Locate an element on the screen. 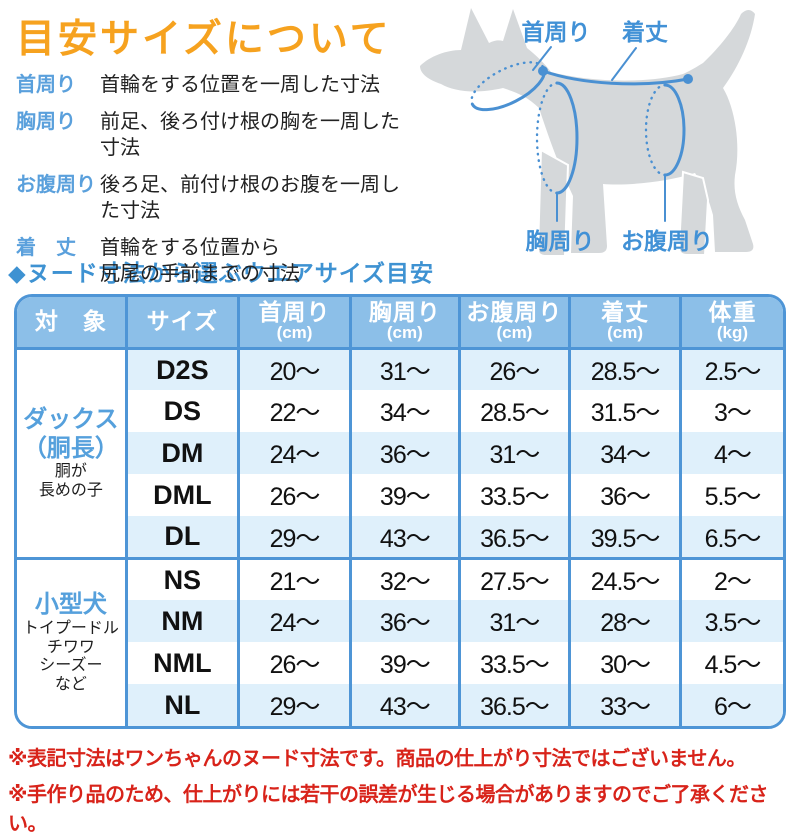  column-header: サイズ is located at coordinates (181, 323).